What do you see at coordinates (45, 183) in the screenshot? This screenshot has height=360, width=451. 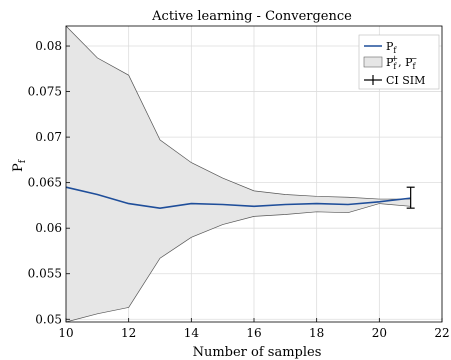 I see `y-tick-label-3: 0.065` at bounding box center [45, 183].